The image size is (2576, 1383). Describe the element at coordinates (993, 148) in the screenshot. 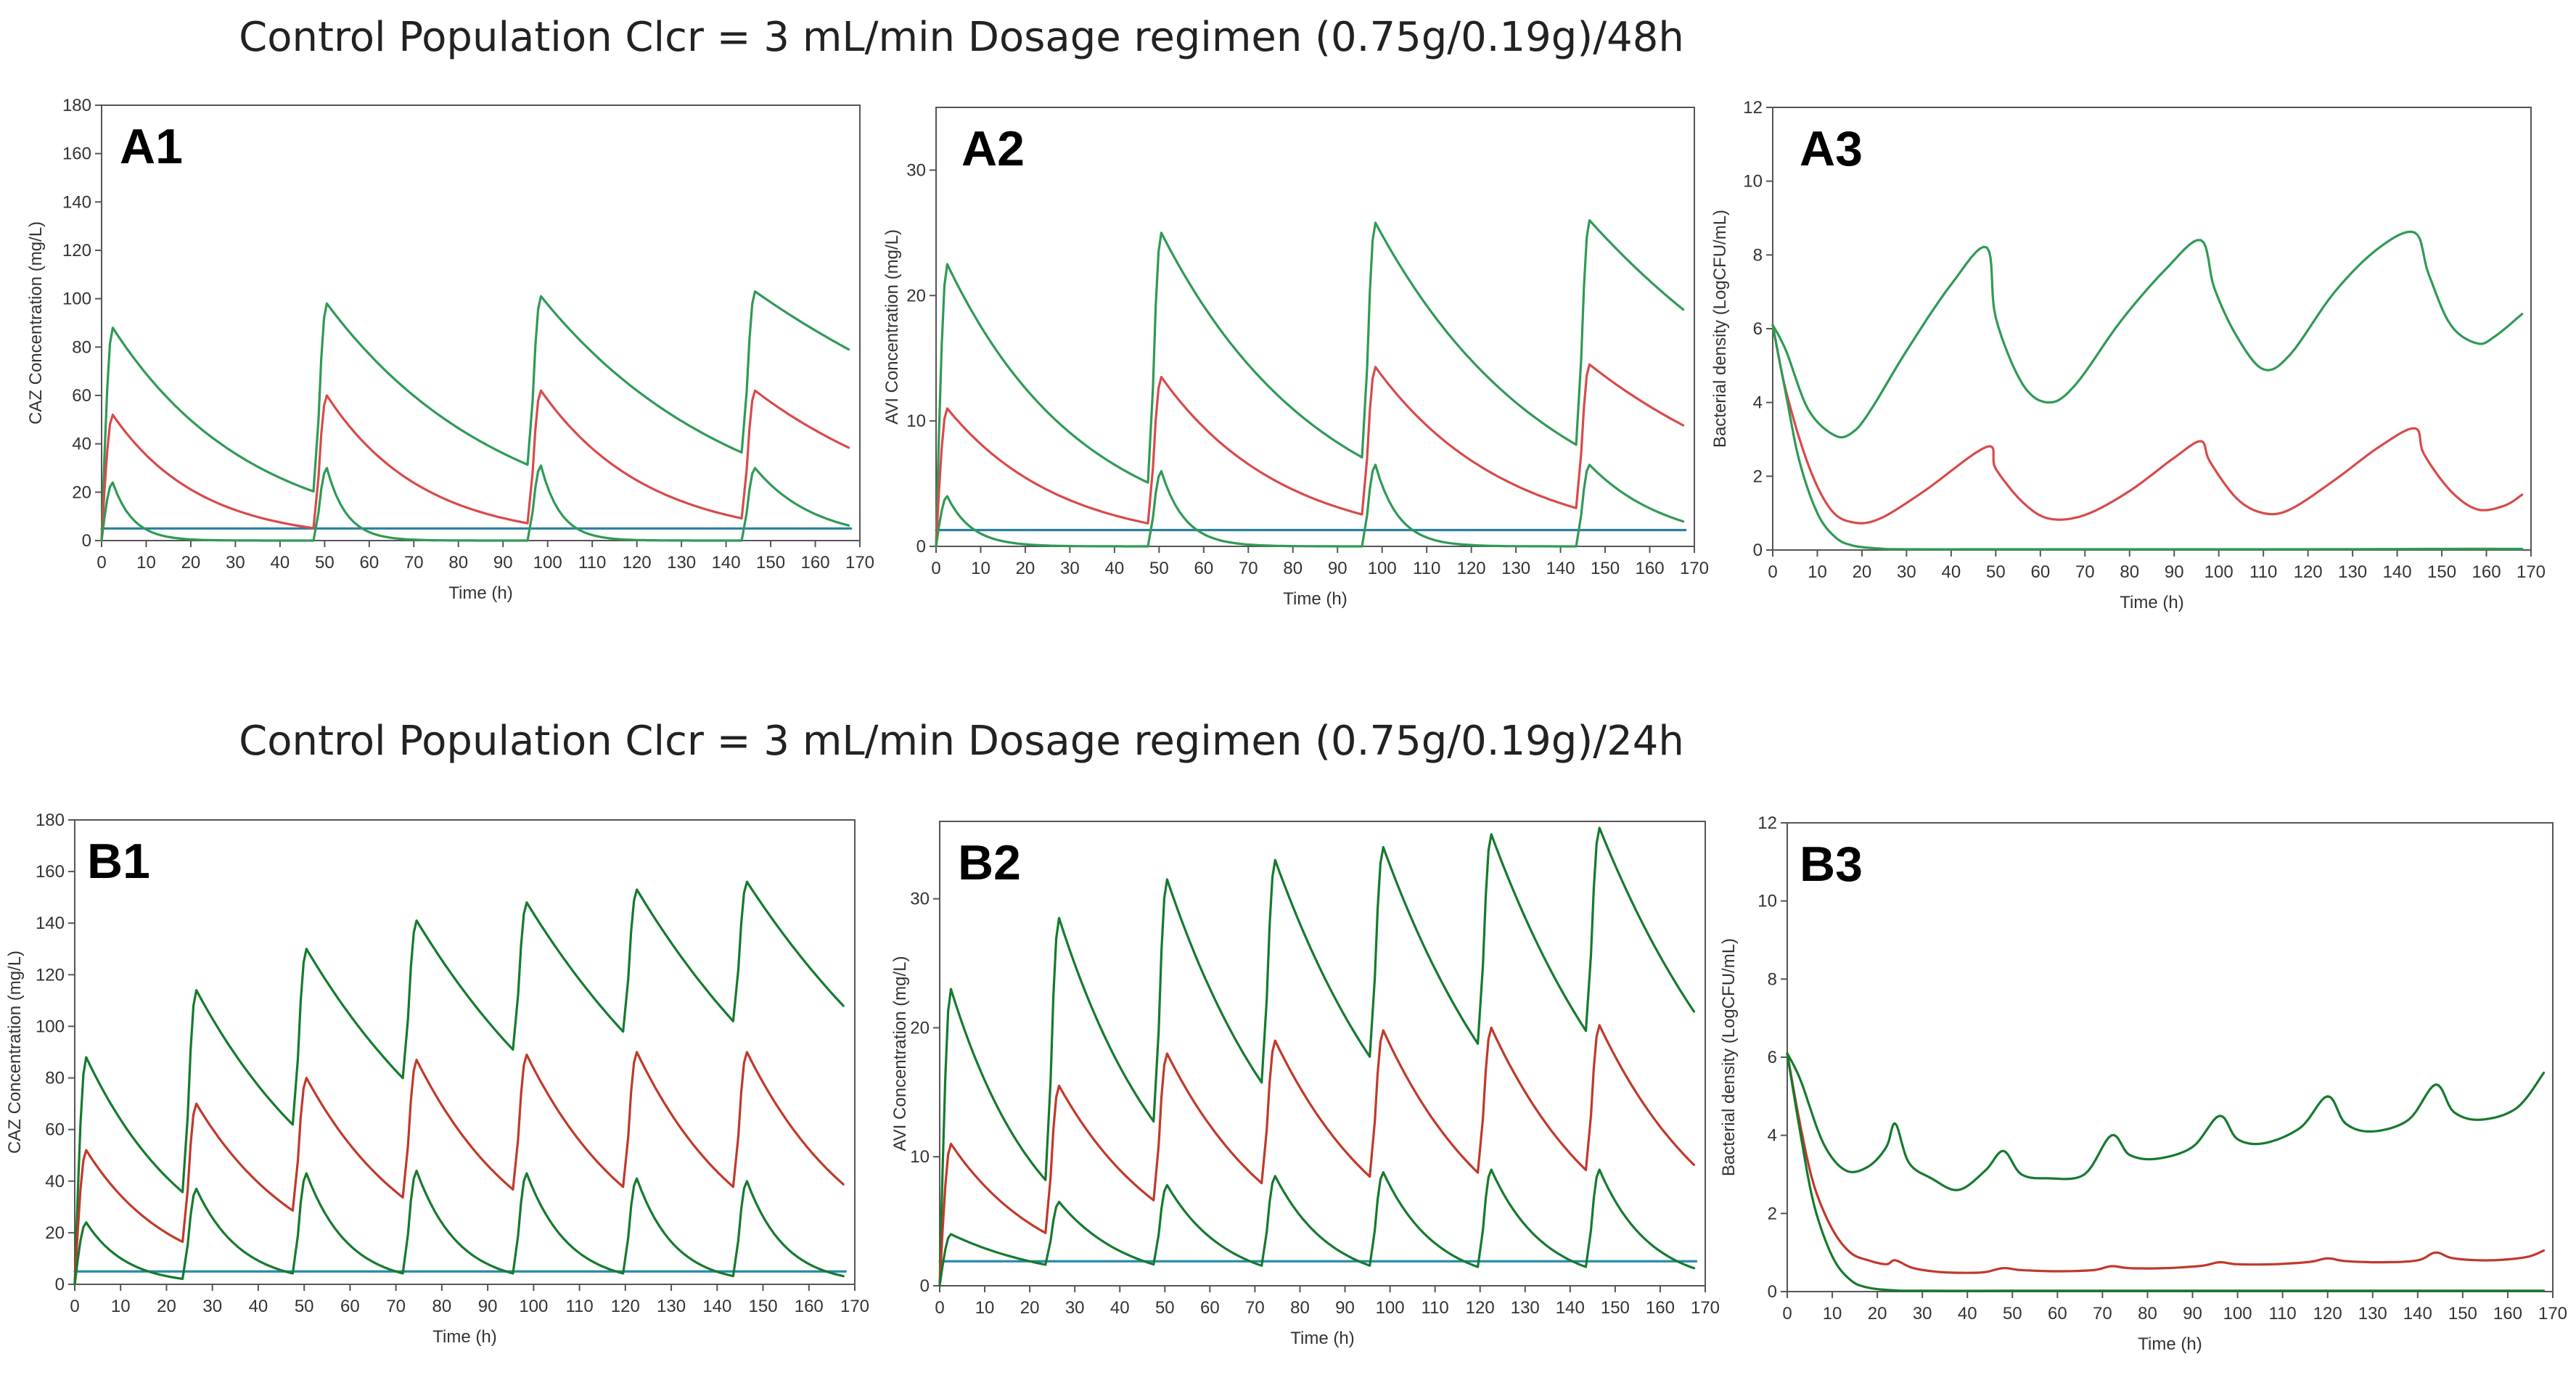

I see `panel-label: A2` at that location.